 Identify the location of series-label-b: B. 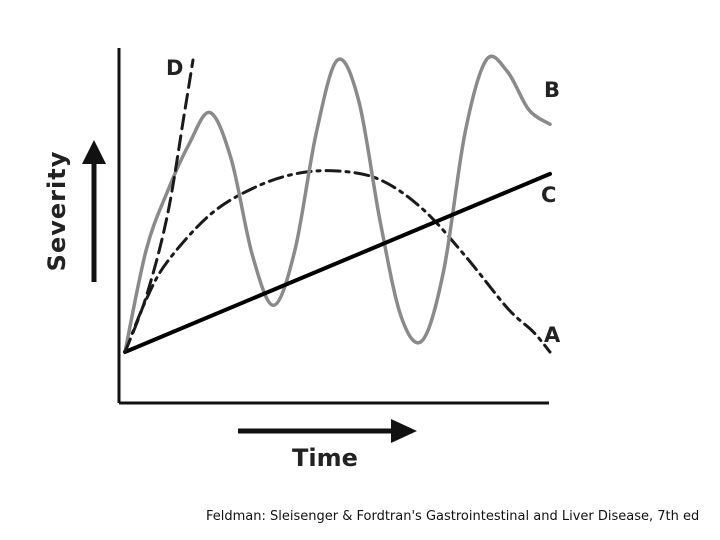
(552, 90).